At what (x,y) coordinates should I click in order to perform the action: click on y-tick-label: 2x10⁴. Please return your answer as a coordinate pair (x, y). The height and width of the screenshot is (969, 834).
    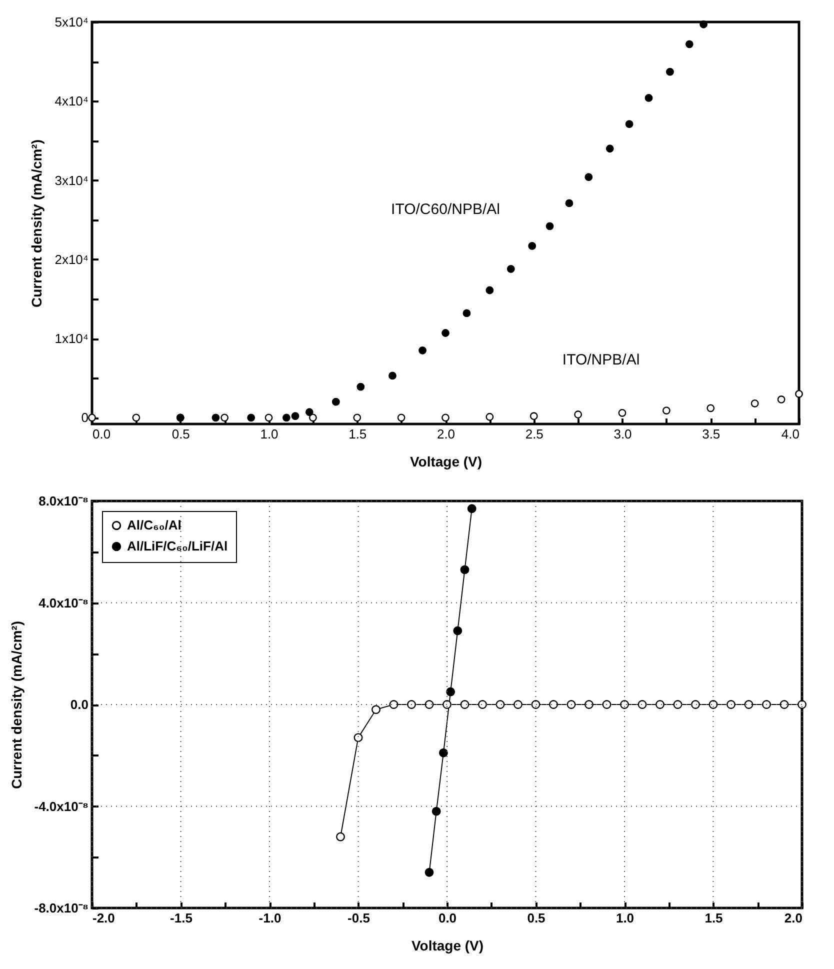
    Looking at the image, I should click on (71, 259).